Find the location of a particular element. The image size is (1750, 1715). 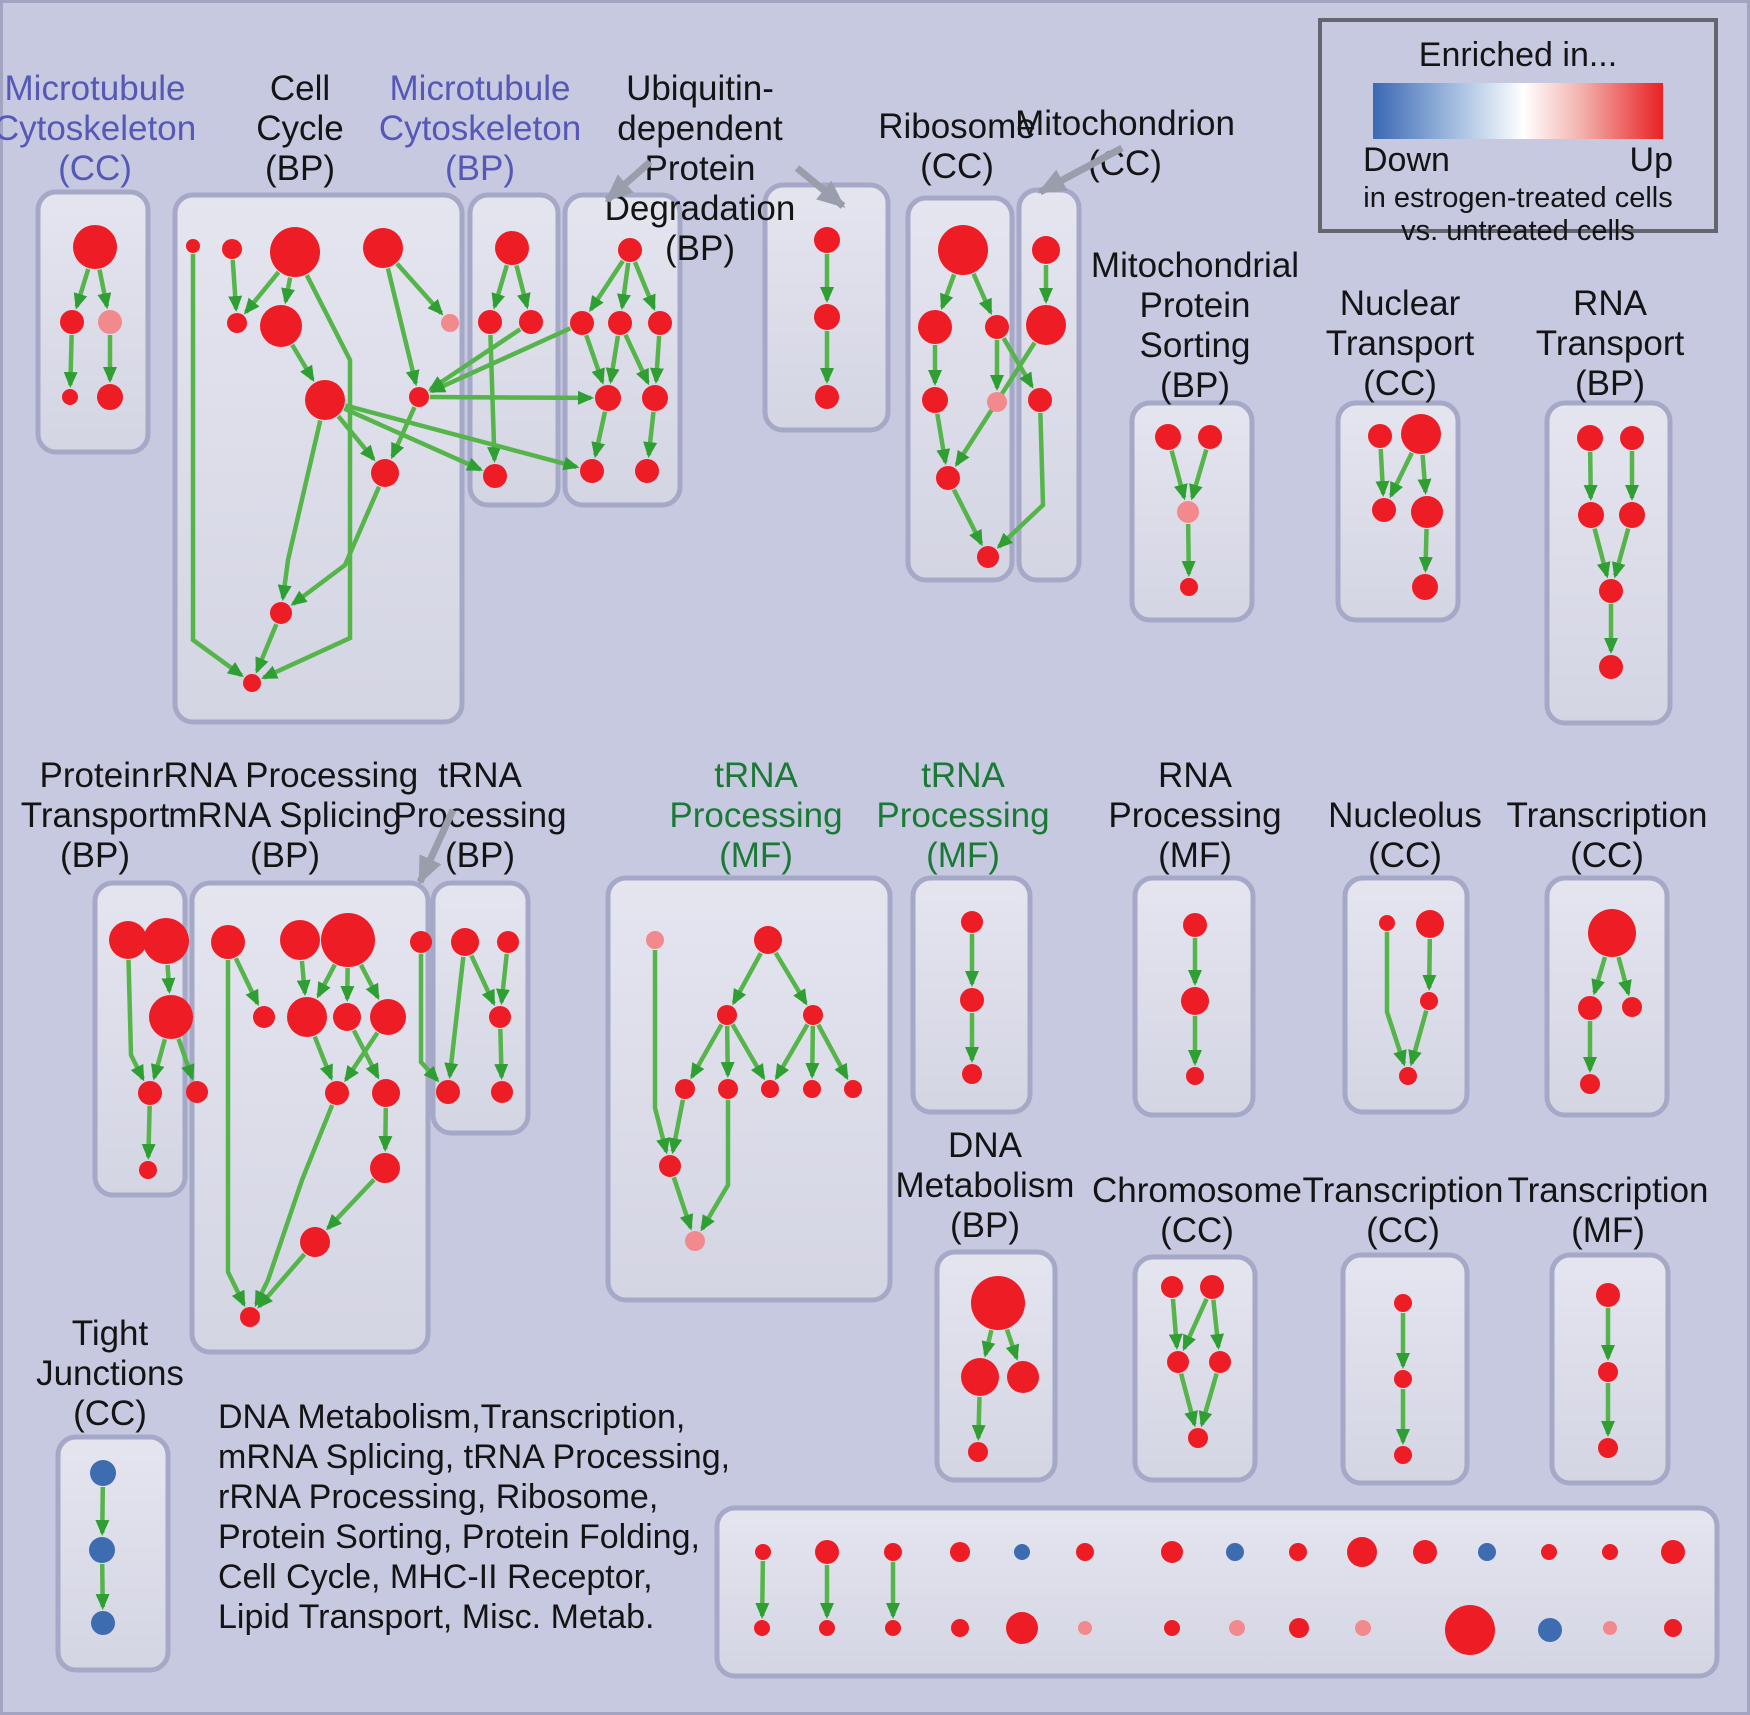

misc-categories-text: Protein Sorting, Protein Folding, is located at coordinates (459, 1537).